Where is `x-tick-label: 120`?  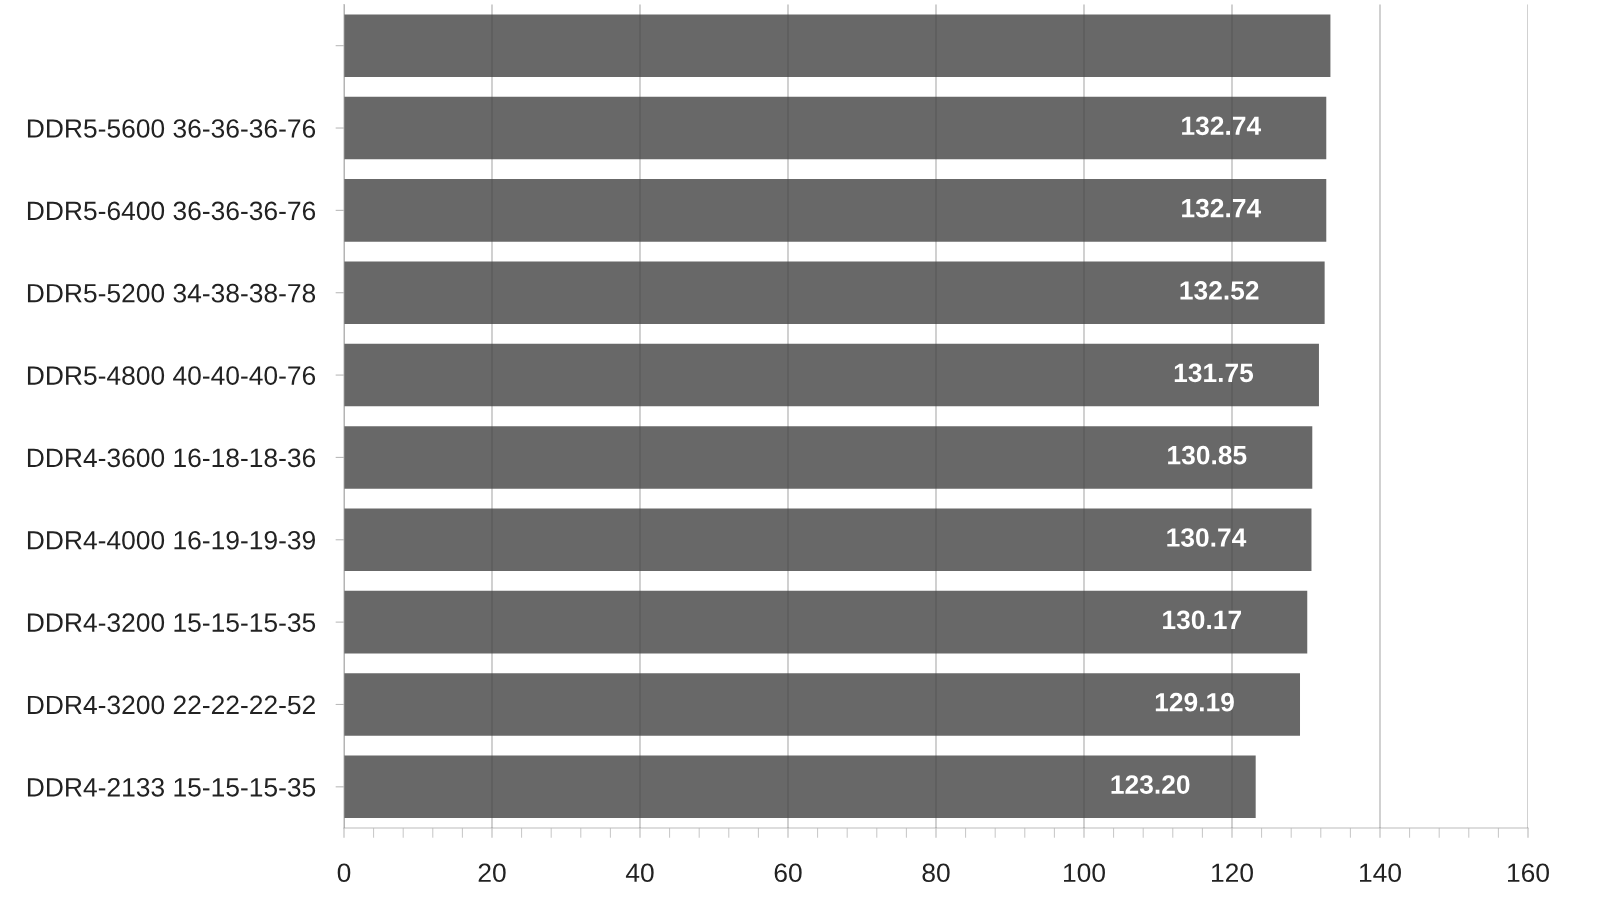
x-tick-label: 120 is located at coordinates (1232, 873).